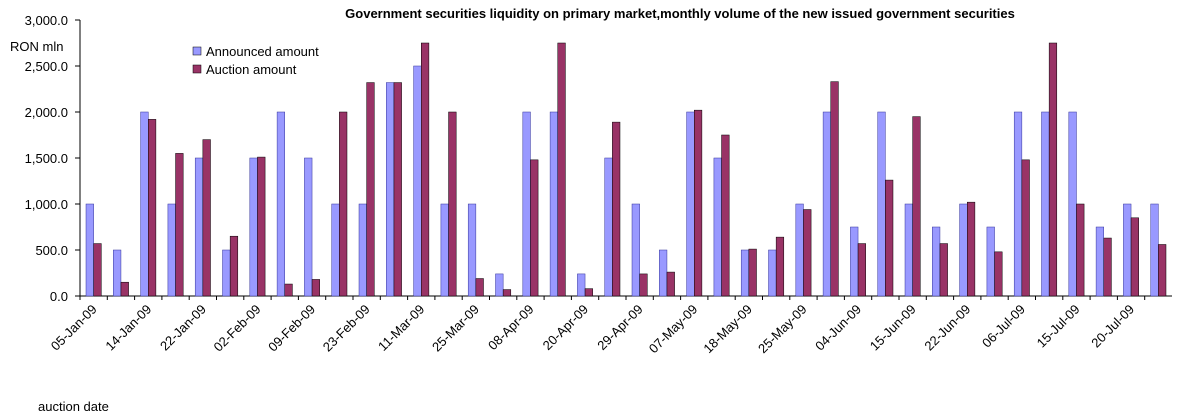  Describe the element at coordinates (838, 328) in the screenshot. I see `x-tick-label: 04-Jun-09` at that location.